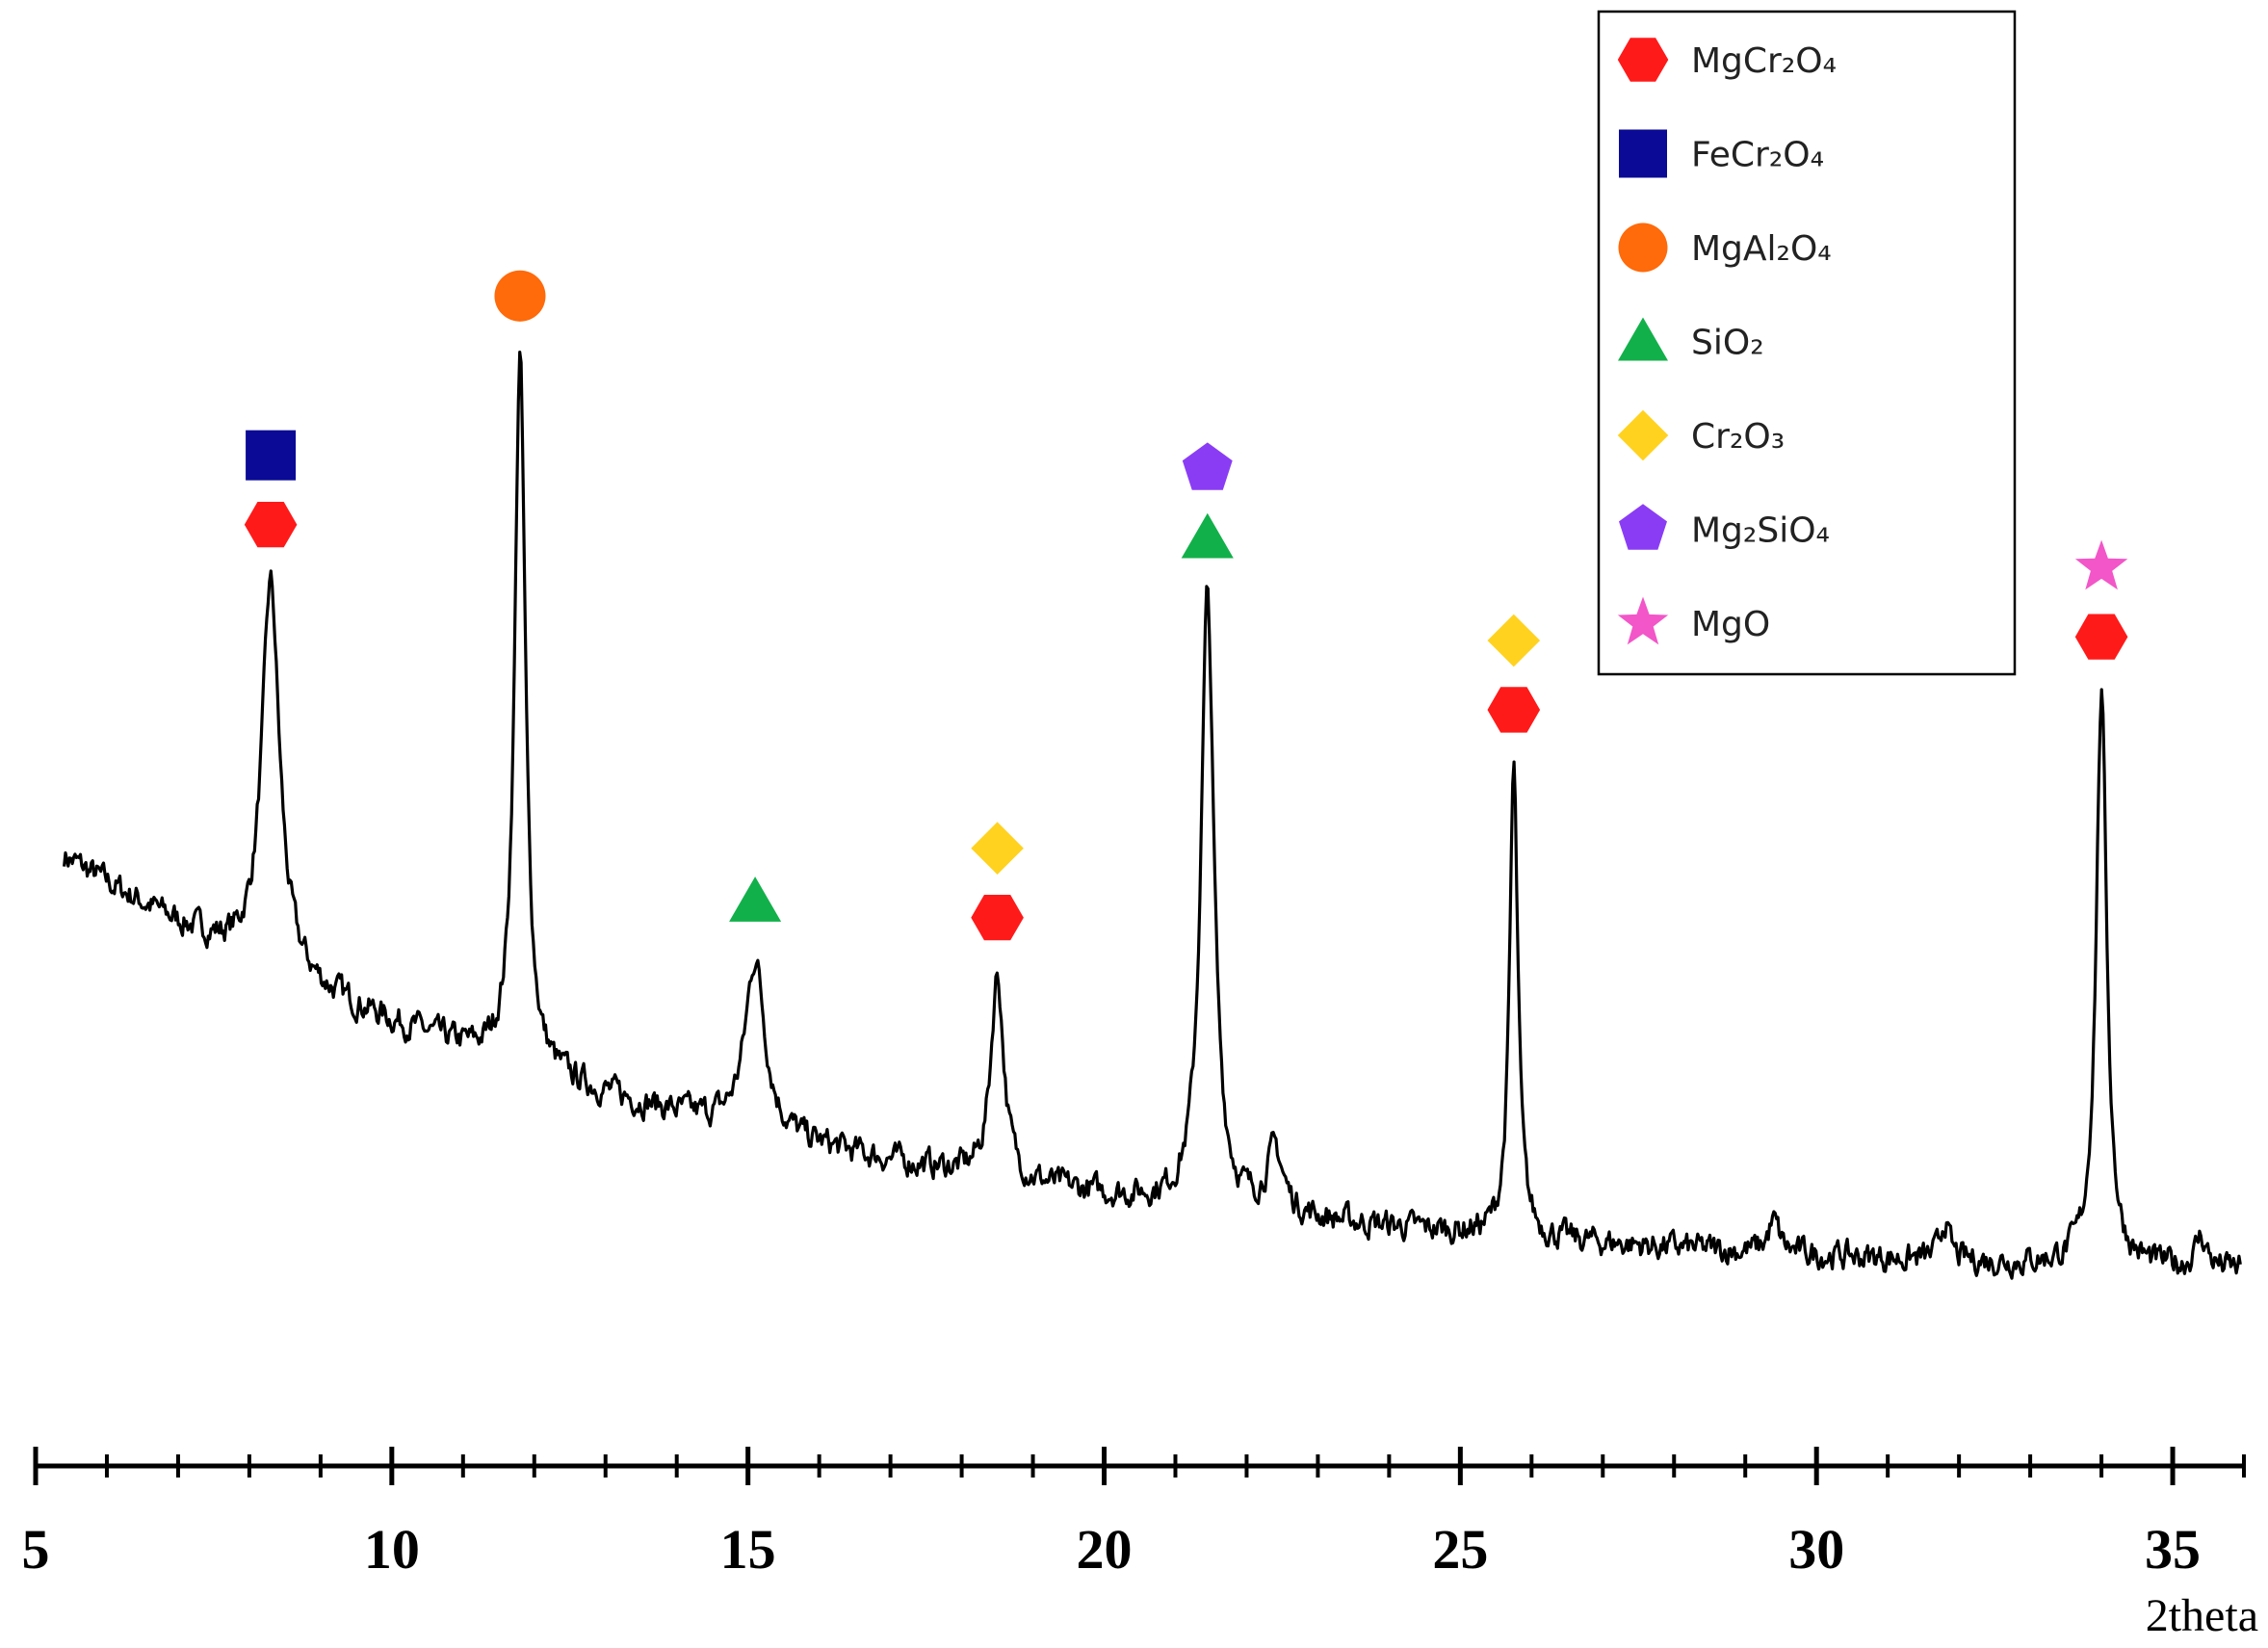 The width and height of the screenshot is (2268, 1648). I want to click on x-tick-label: 30, so click(1816, 1549).